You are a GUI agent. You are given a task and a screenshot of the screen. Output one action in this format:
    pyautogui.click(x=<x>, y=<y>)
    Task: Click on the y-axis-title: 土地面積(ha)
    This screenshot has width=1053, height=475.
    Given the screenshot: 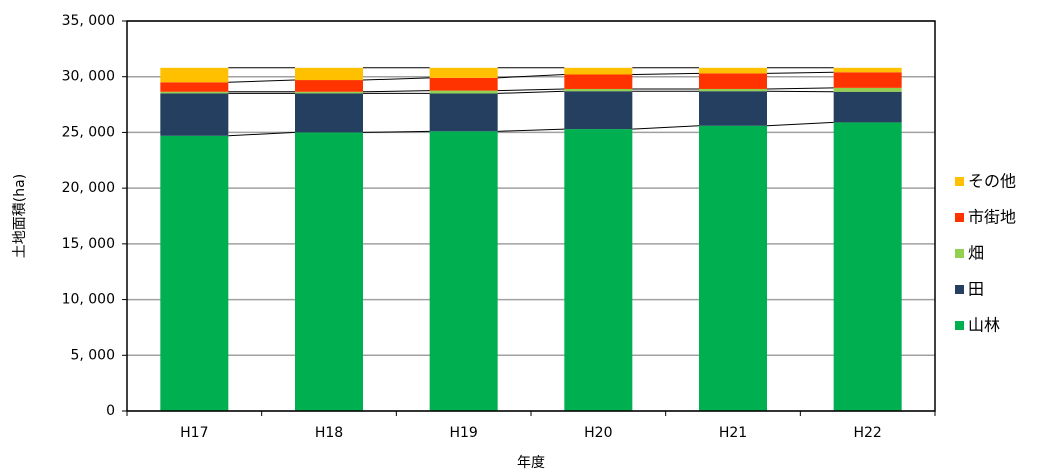 What is the action you would take?
    pyautogui.click(x=20, y=216)
    